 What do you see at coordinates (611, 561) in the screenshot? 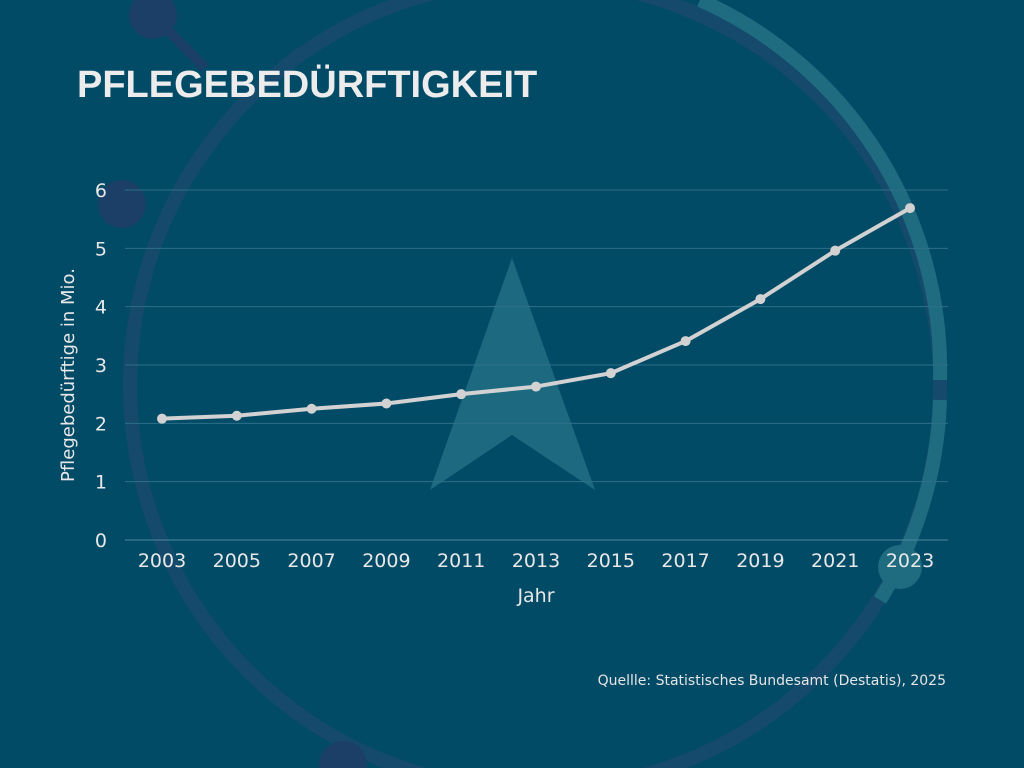
I see `x-tick-label: 2015` at bounding box center [611, 561].